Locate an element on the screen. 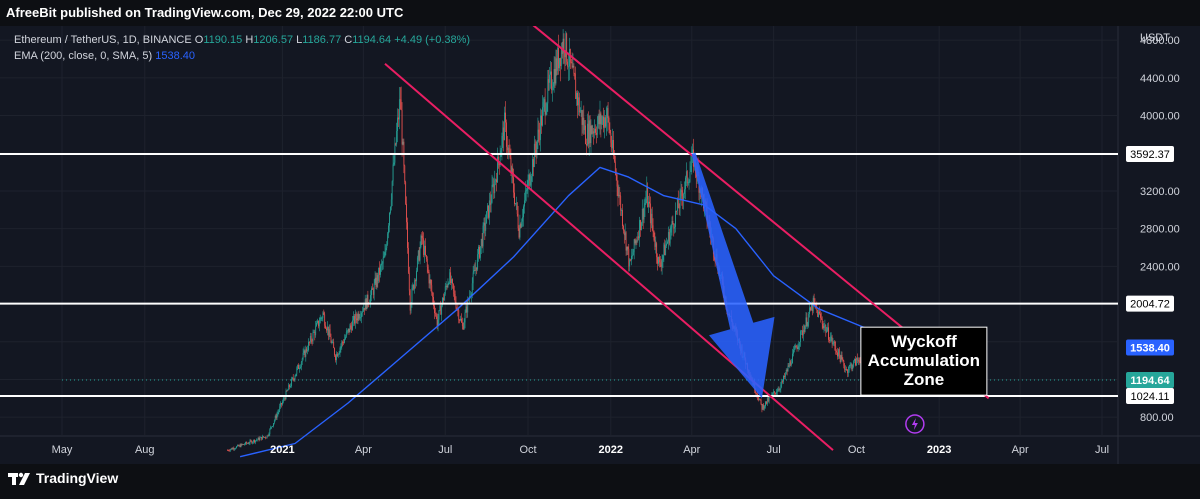  tradingview-brand: TradingView is located at coordinates (77, 478).